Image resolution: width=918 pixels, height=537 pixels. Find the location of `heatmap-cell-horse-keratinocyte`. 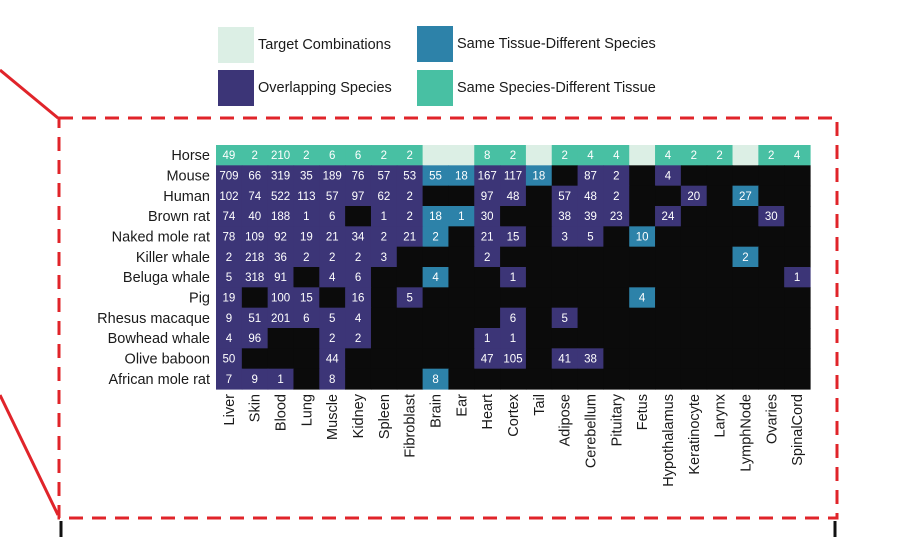

heatmap-cell-horse-keratinocyte is located at coordinates (694, 155).